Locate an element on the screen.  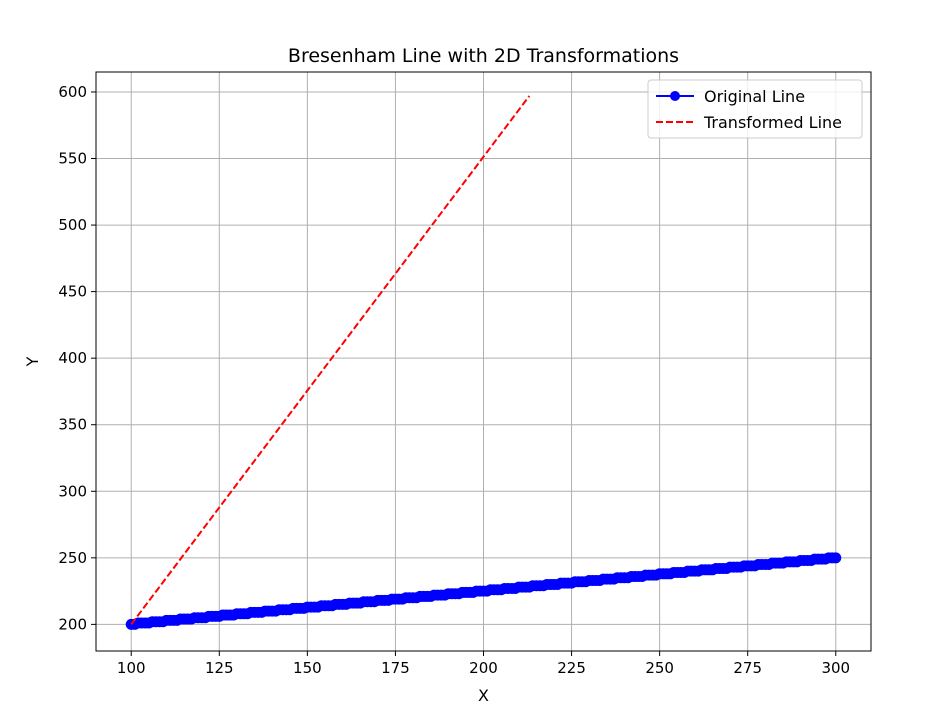
y-tick-label: 350 is located at coordinates (72, 425).